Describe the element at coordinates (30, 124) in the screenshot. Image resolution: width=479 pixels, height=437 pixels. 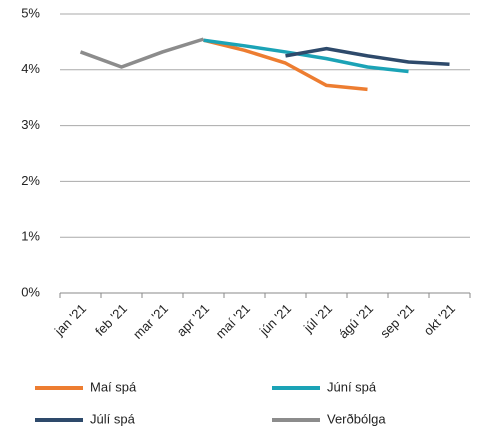
I see `y-tick-label: 3%` at that location.